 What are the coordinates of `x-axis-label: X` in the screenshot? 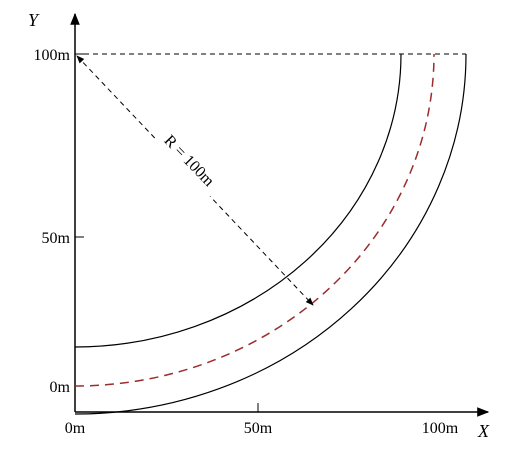 It's located at (483, 431).